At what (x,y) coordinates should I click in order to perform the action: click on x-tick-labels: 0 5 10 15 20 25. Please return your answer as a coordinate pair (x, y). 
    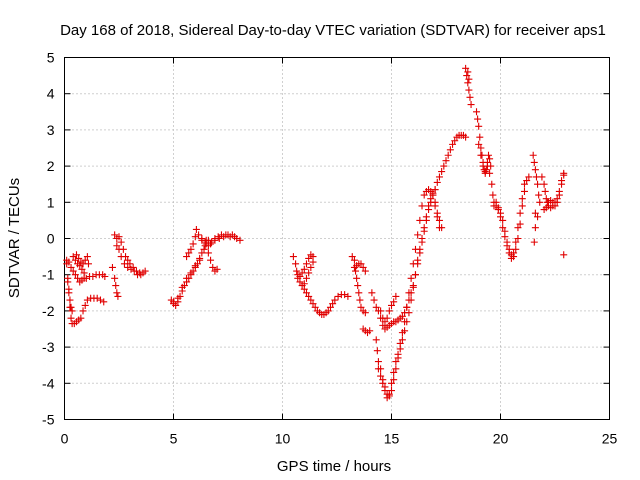
    Looking at the image, I should click on (339, 439).